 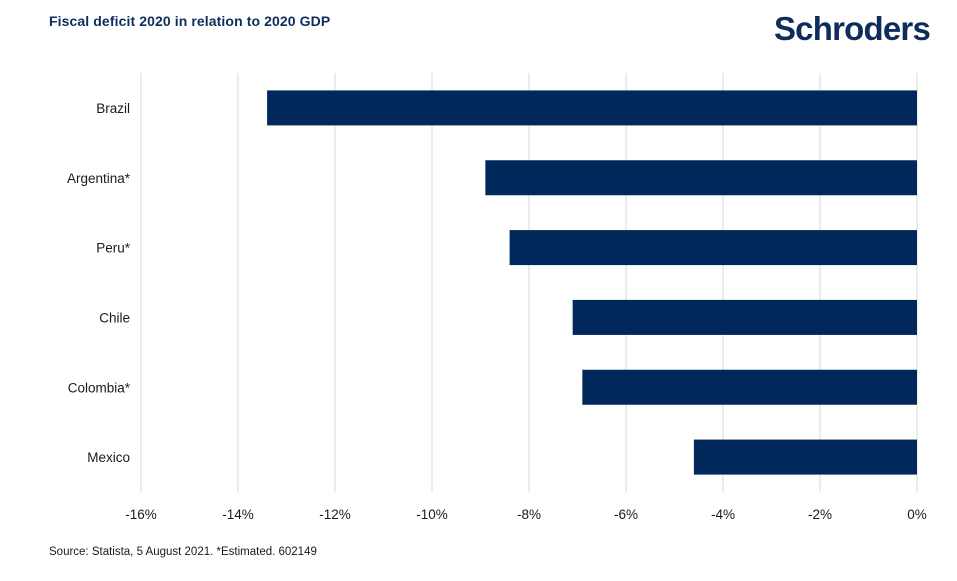 What do you see at coordinates (917, 514) in the screenshot?
I see `x-tick-label: 0%` at bounding box center [917, 514].